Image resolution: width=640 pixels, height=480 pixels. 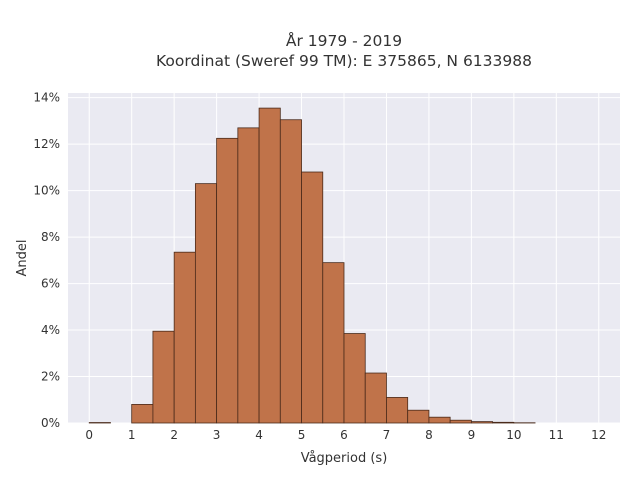 What do you see at coordinates (50, 237) in the screenshot?
I see `y-tick-label: 8%` at bounding box center [50, 237].